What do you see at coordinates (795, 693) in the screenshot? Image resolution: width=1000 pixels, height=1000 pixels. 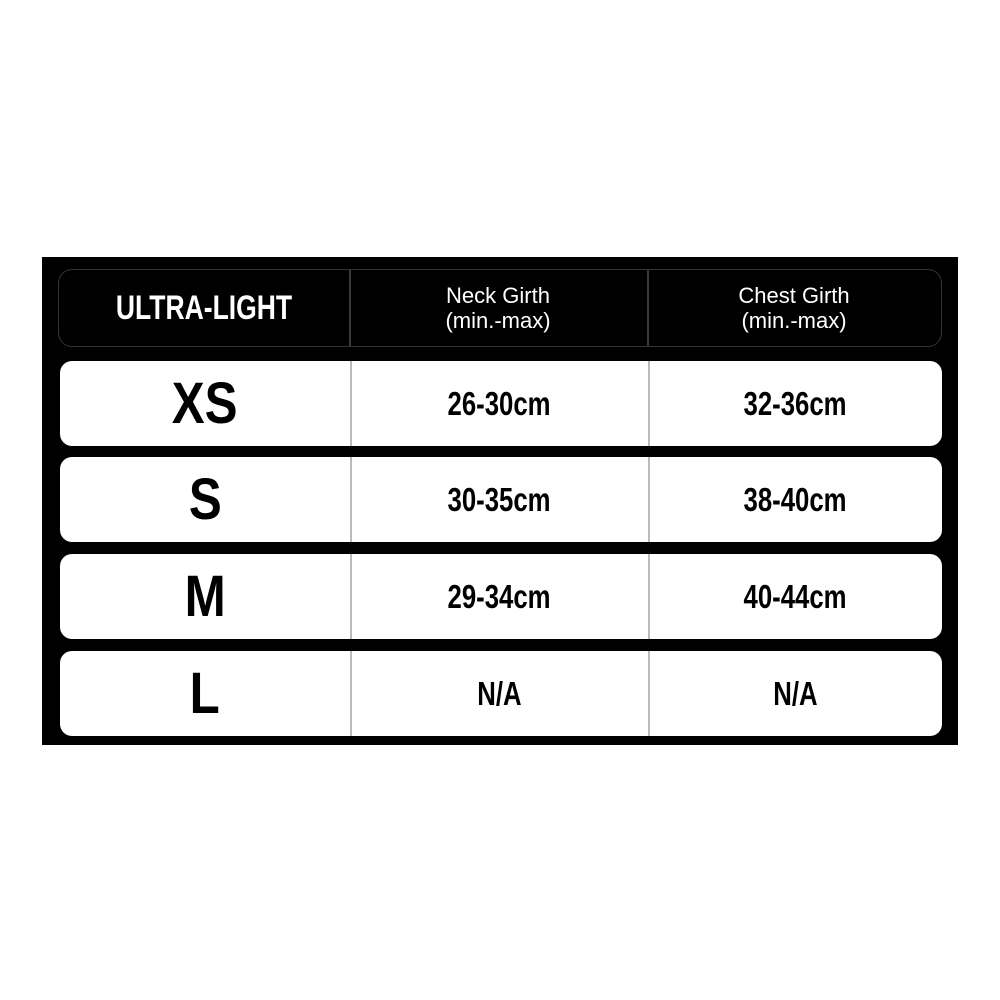 I see `chest-value: N/A` at bounding box center [795, 693].